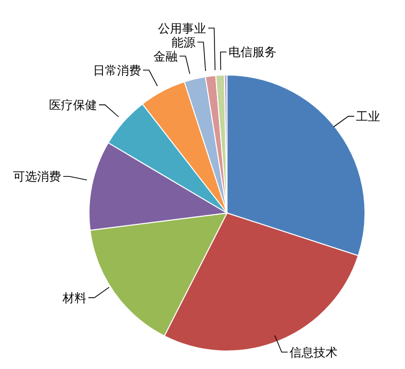 This screenshot has height=369, width=405. Describe the element at coordinates (368, 117) in the screenshot. I see `slice-label: 工业` at that location.